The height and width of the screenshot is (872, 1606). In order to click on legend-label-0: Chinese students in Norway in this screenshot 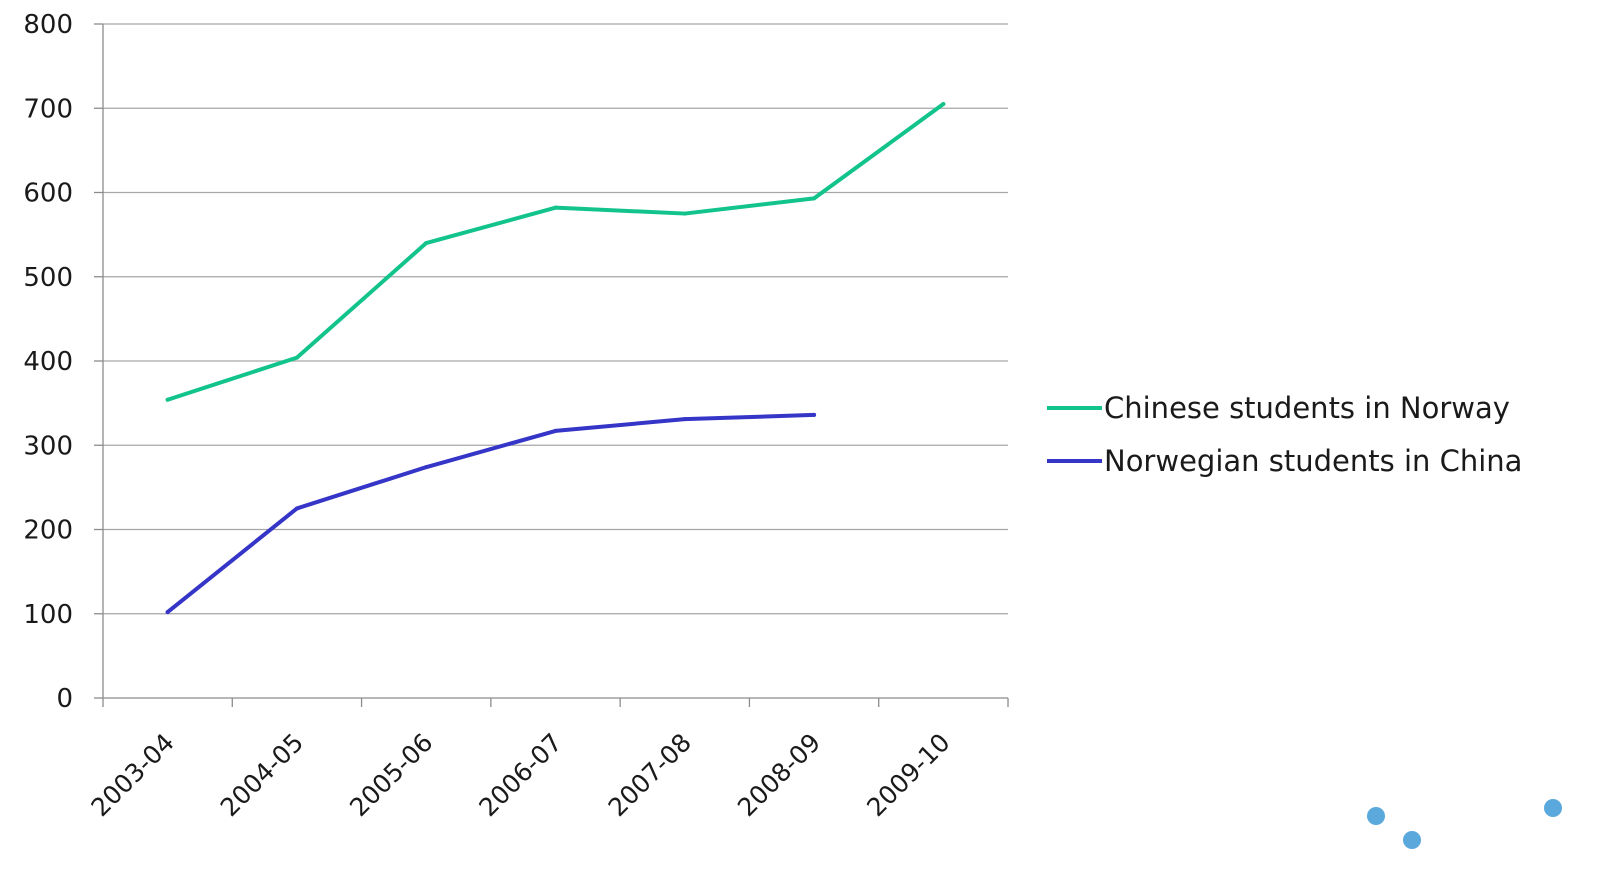, I will do `click(1307, 408)`.